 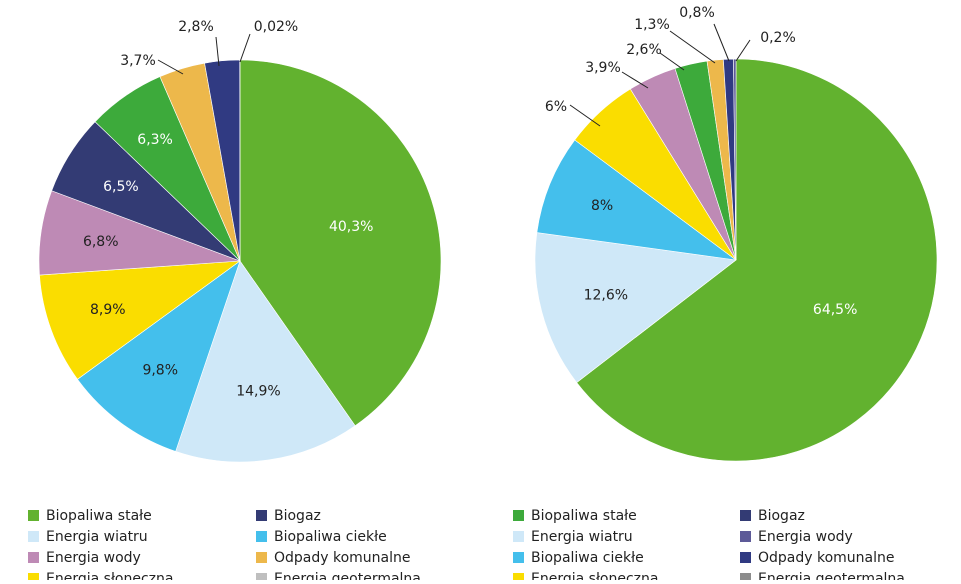 What do you see at coordinates (351, 227) in the screenshot?
I see `pie0-label-0: 40,3%` at bounding box center [351, 227].